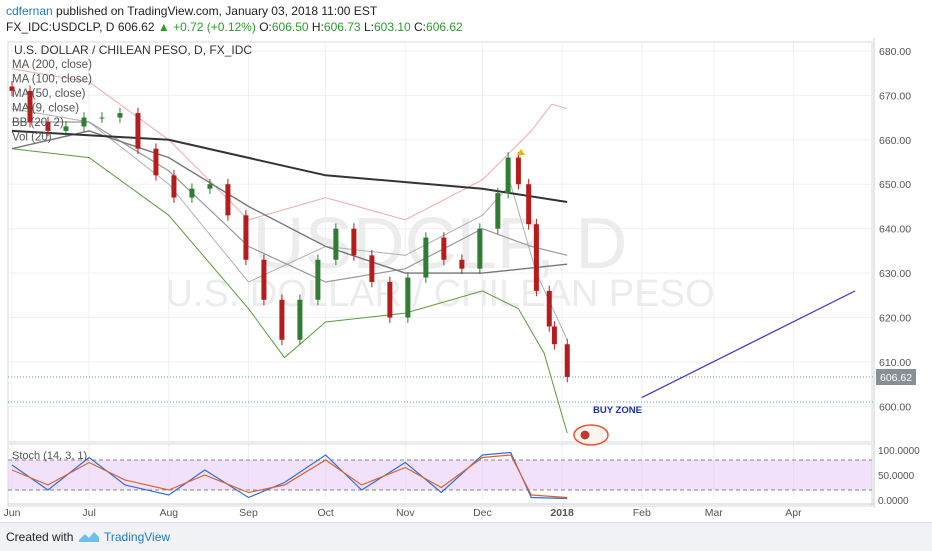 The width and height of the screenshot is (932, 551). Describe the element at coordinates (420, 27) in the screenshot. I see `close-label: C:` at that location.